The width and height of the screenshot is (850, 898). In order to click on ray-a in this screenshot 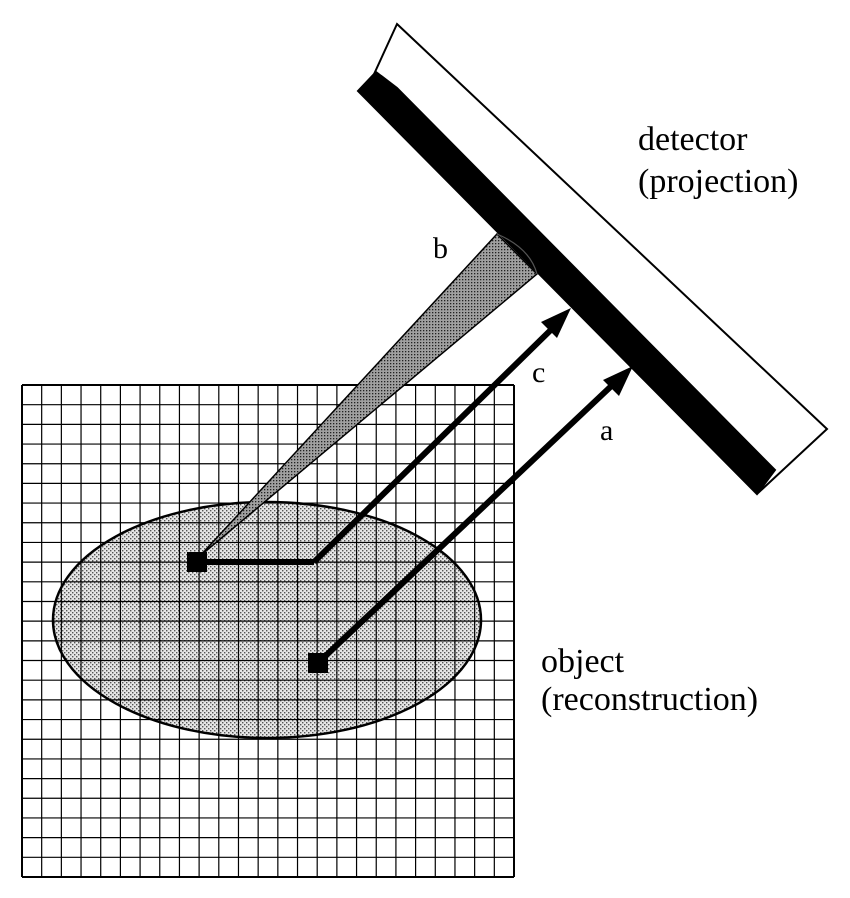, I will do `click(470, 519)`.